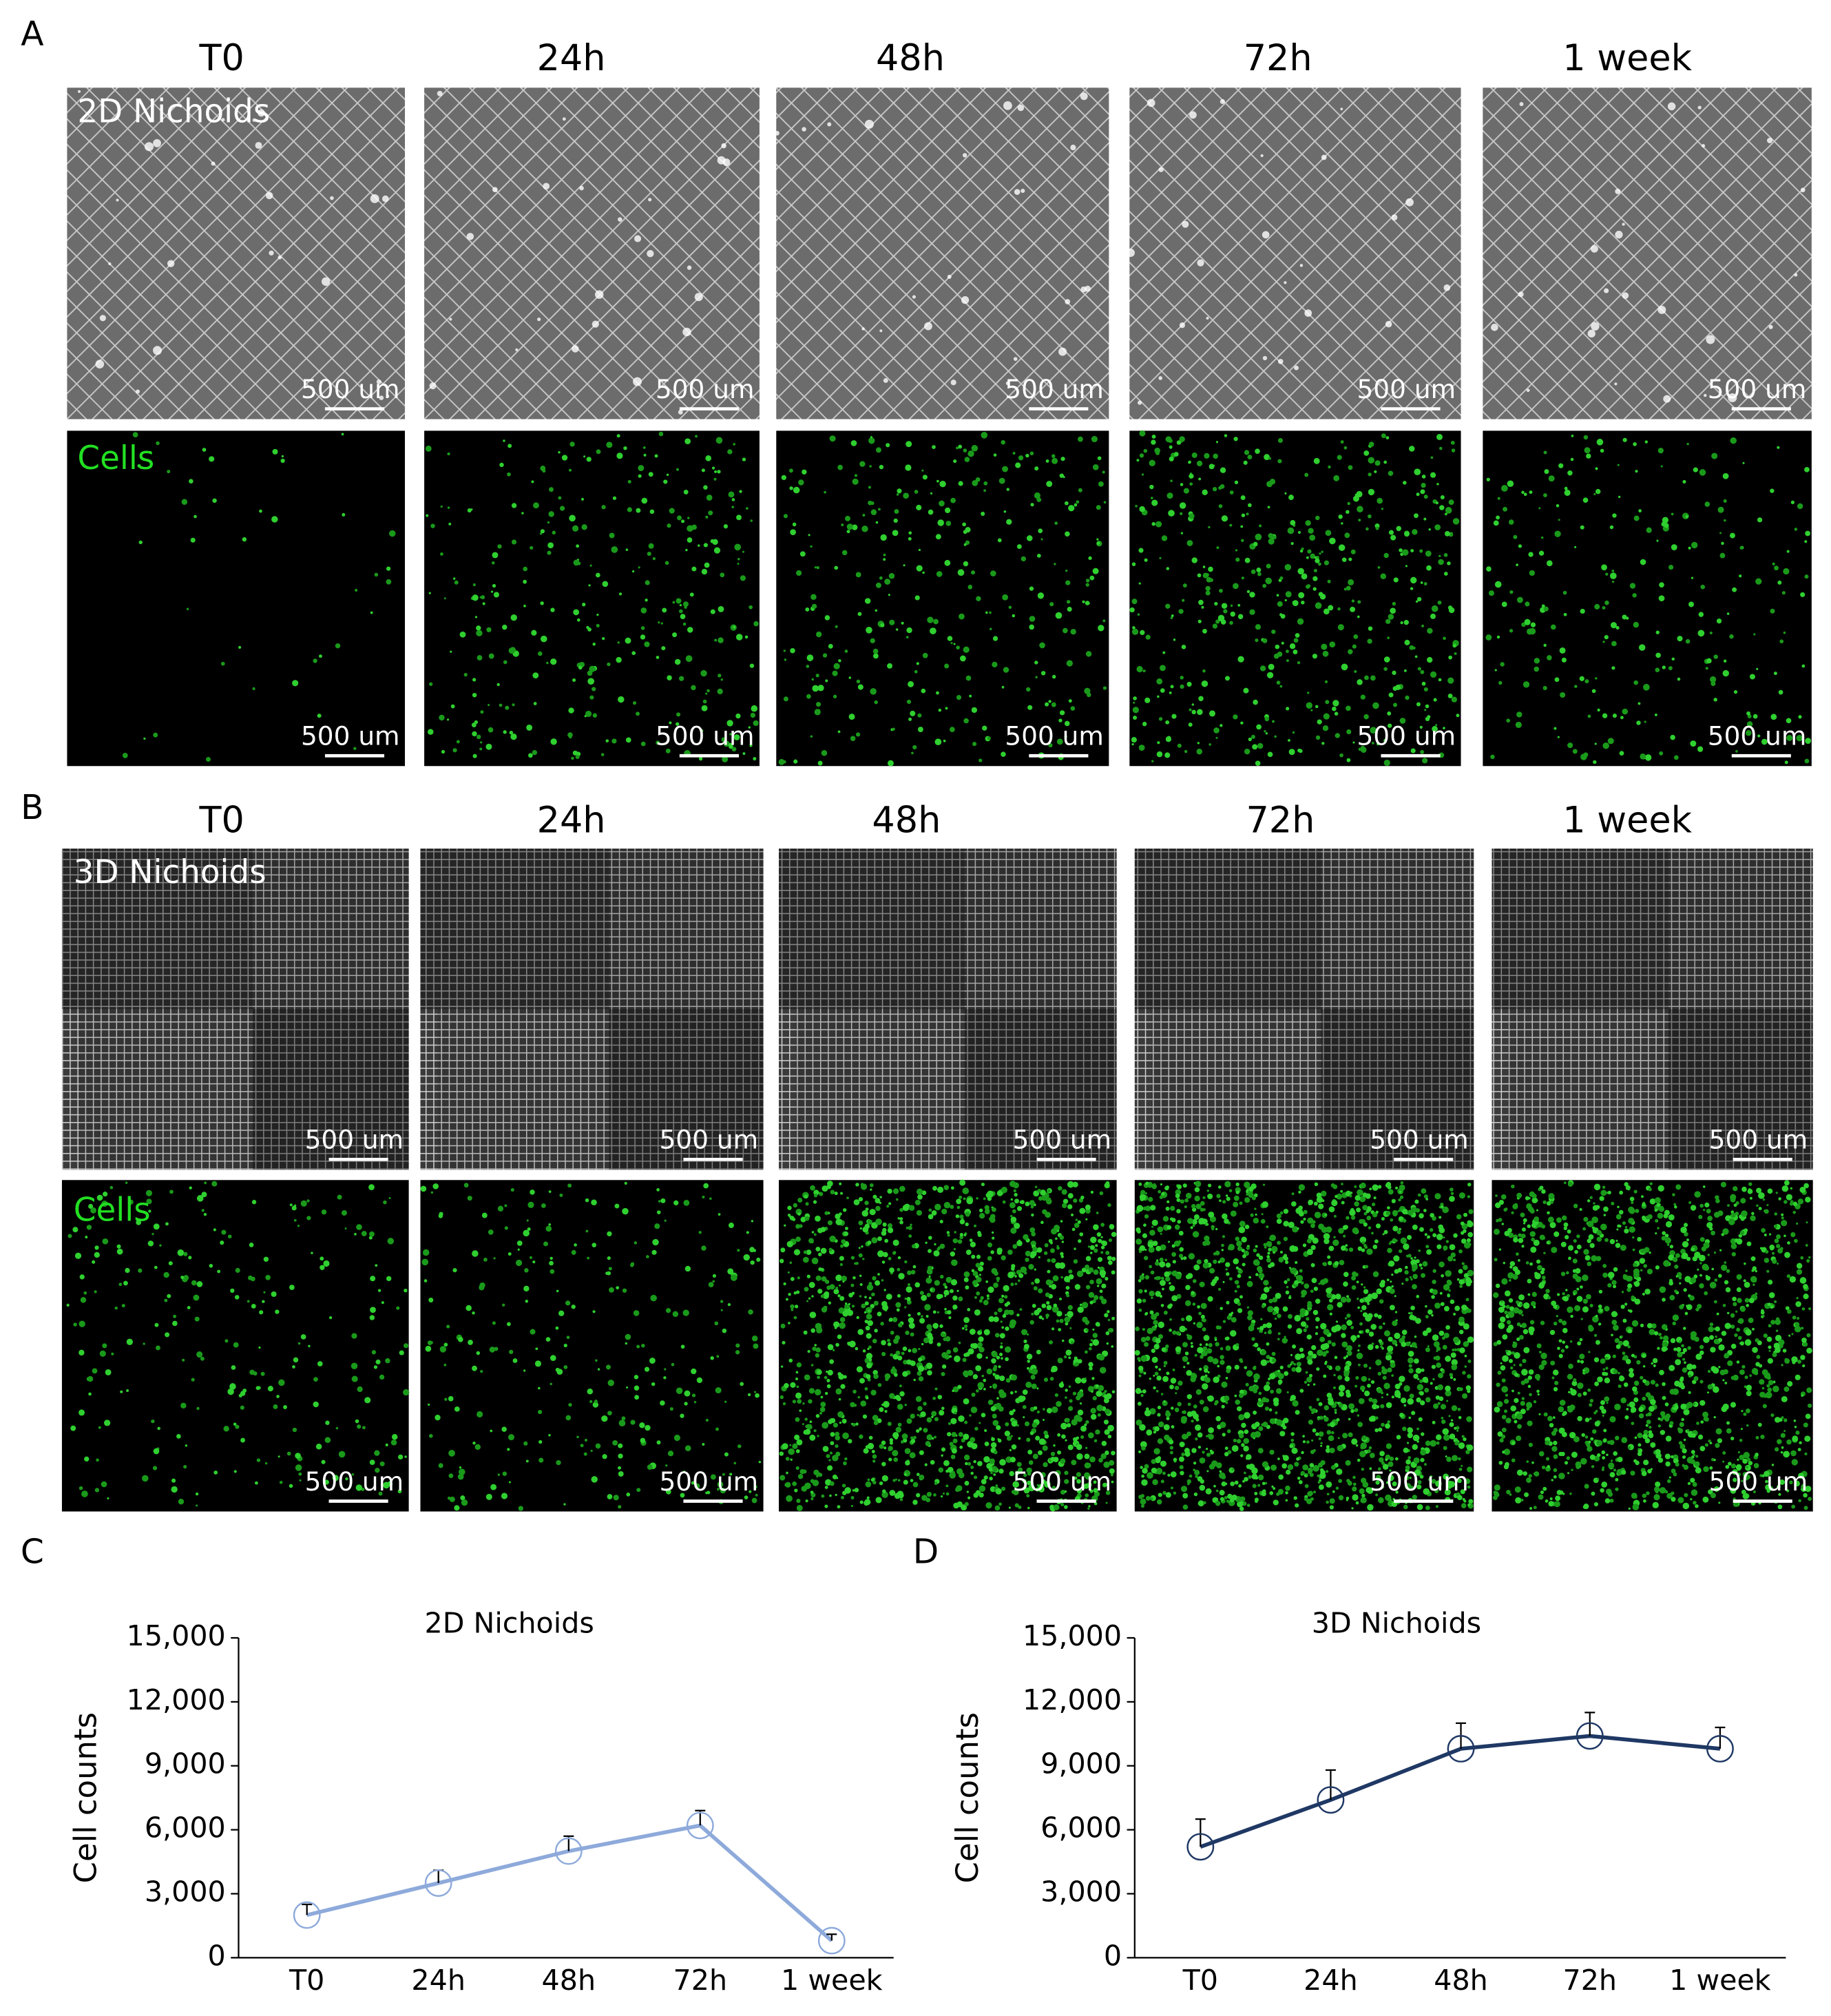  What do you see at coordinates (236, 253) in the screenshot?
I see `micrograph-bg` at bounding box center [236, 253].